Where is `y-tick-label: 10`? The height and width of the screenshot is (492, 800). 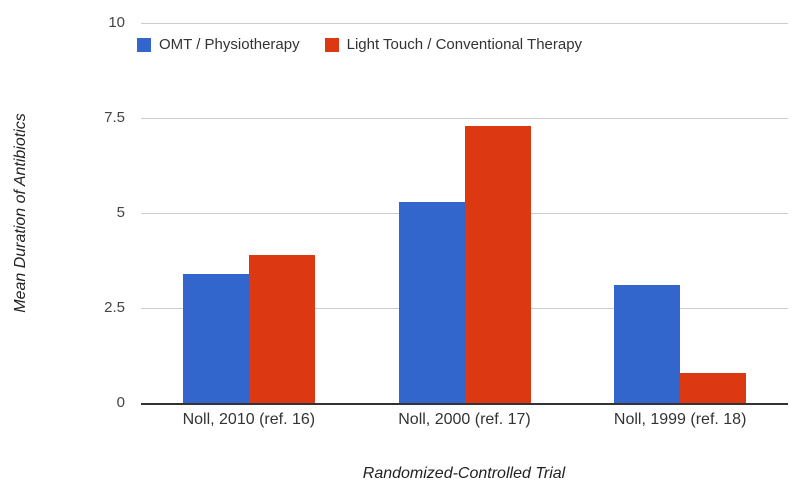 y-tick-label: 10 is located at coordinates (116, 22).